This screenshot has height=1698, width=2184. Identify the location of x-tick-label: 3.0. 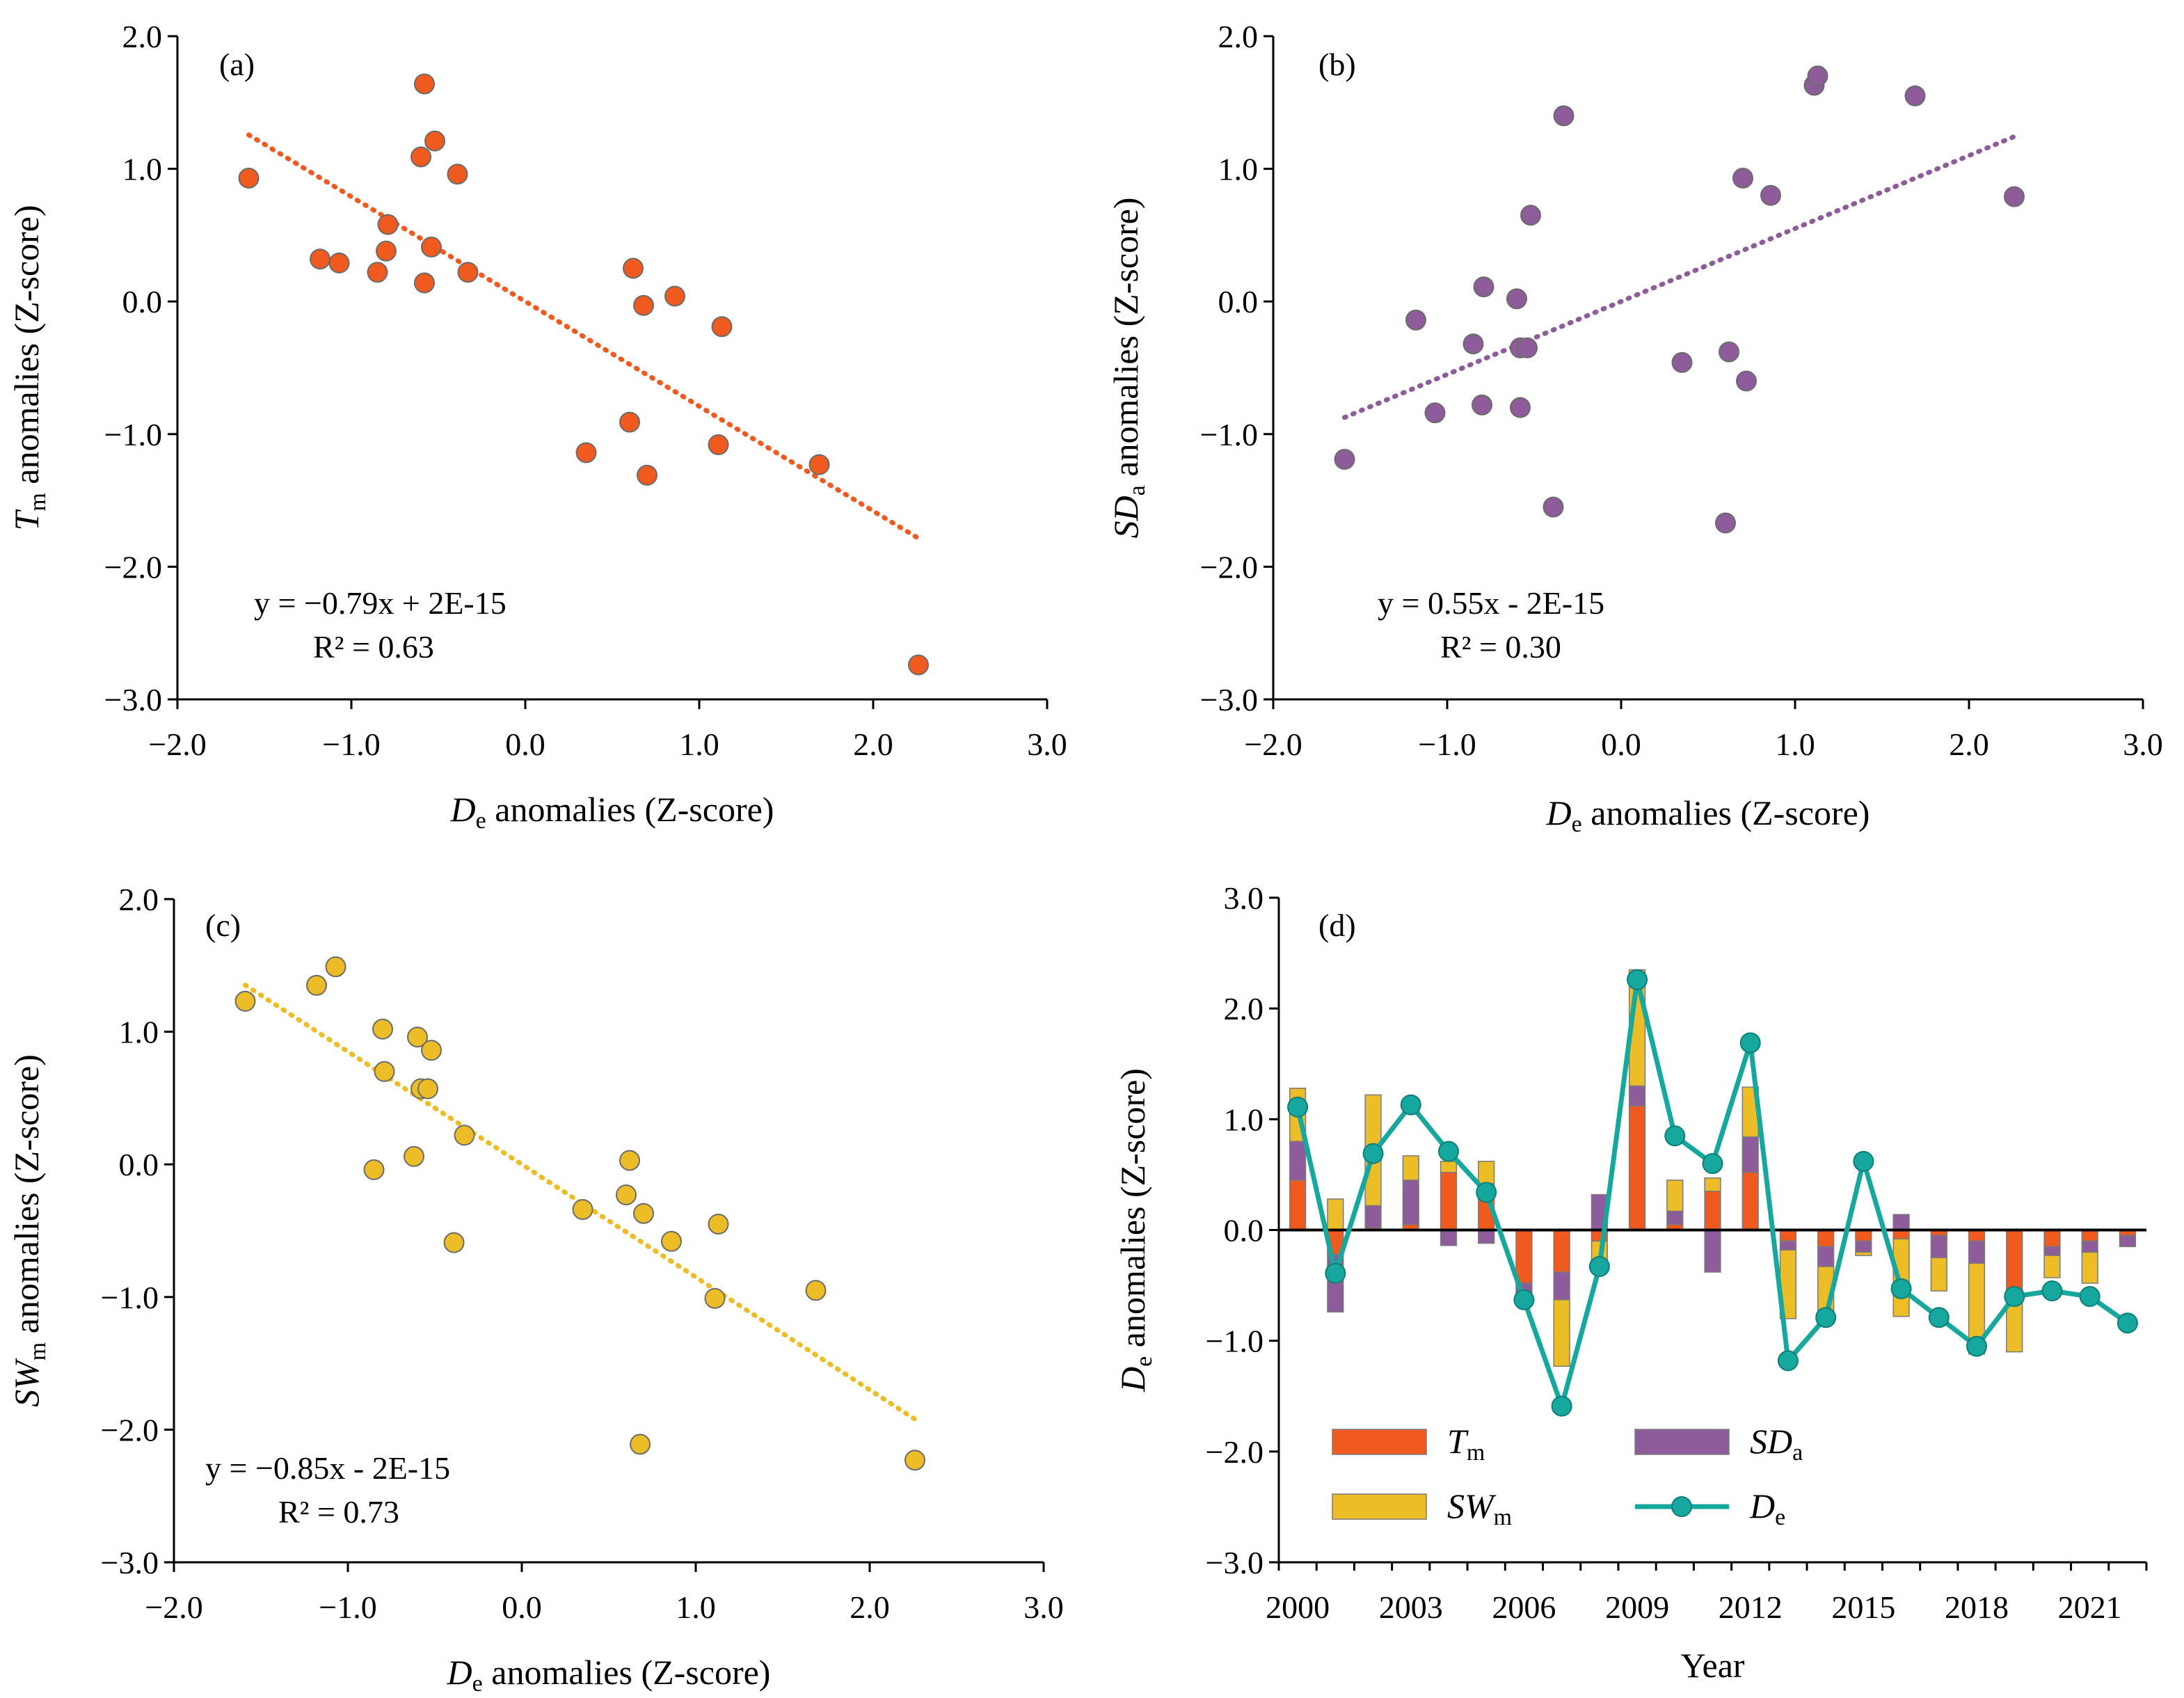
(1043, 1607).